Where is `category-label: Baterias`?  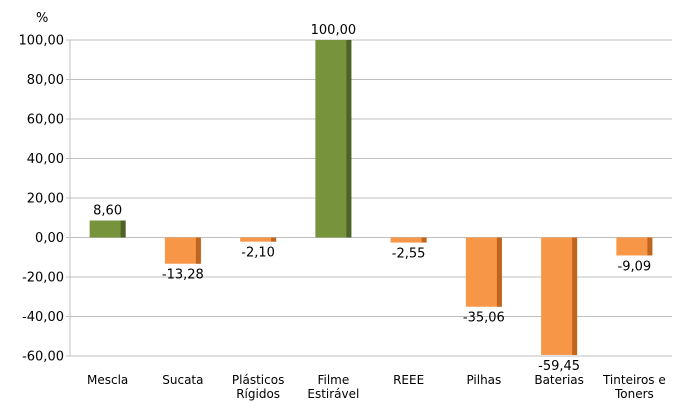 category-label: Baterias is located at coordinates (559, 380).